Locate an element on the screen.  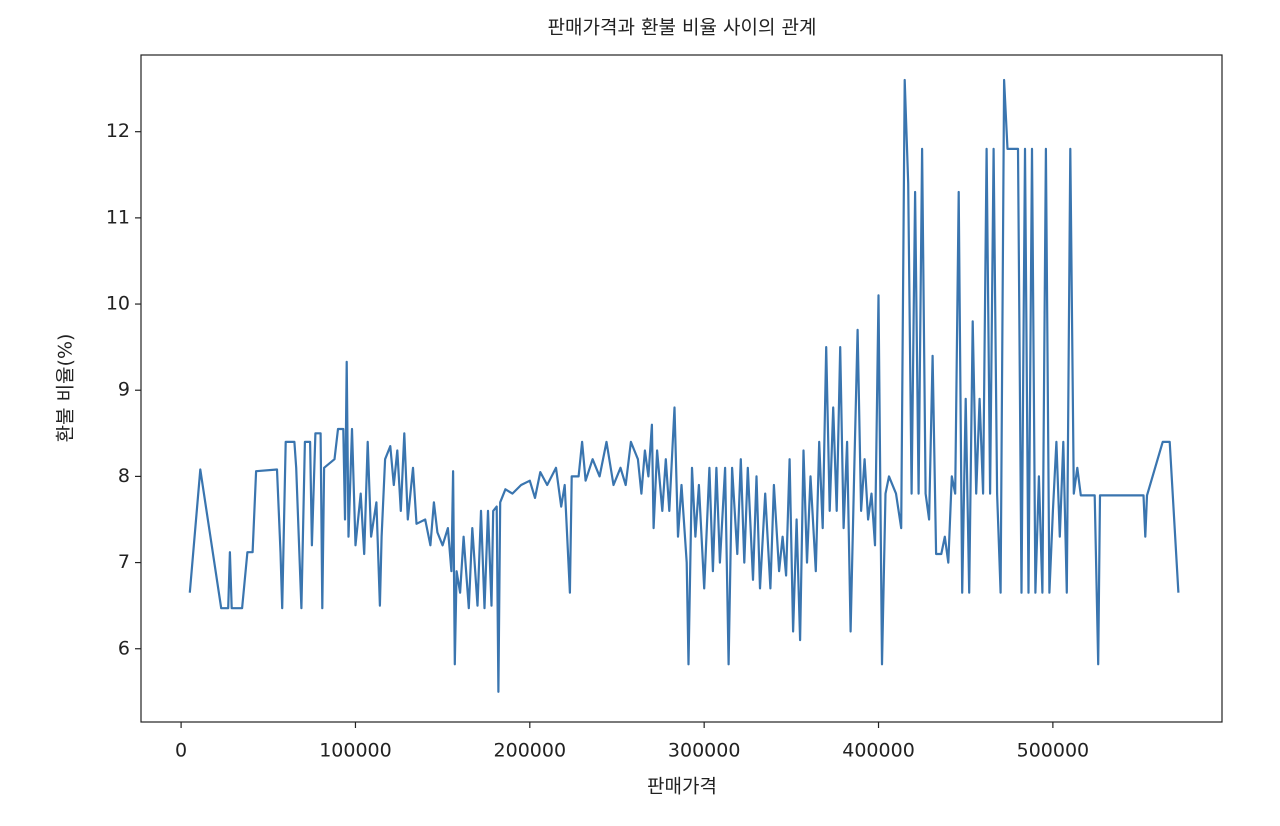
y-tick-label: 12 is located at coordinates (118, 131).